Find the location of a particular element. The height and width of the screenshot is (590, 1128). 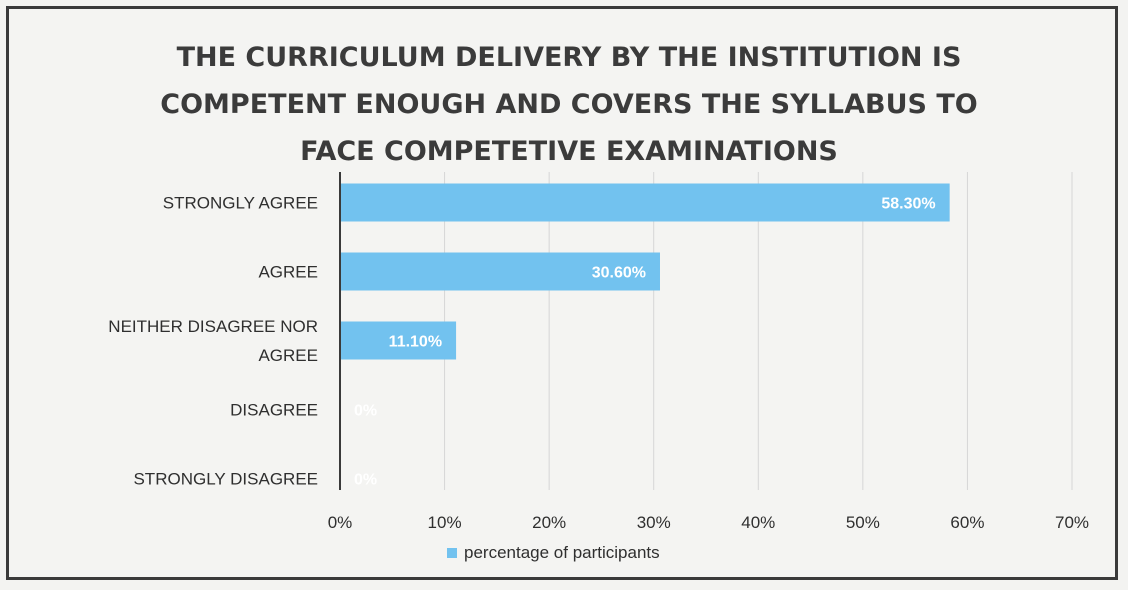

x-tick-label: 0% is located at coordinates (340, 522).